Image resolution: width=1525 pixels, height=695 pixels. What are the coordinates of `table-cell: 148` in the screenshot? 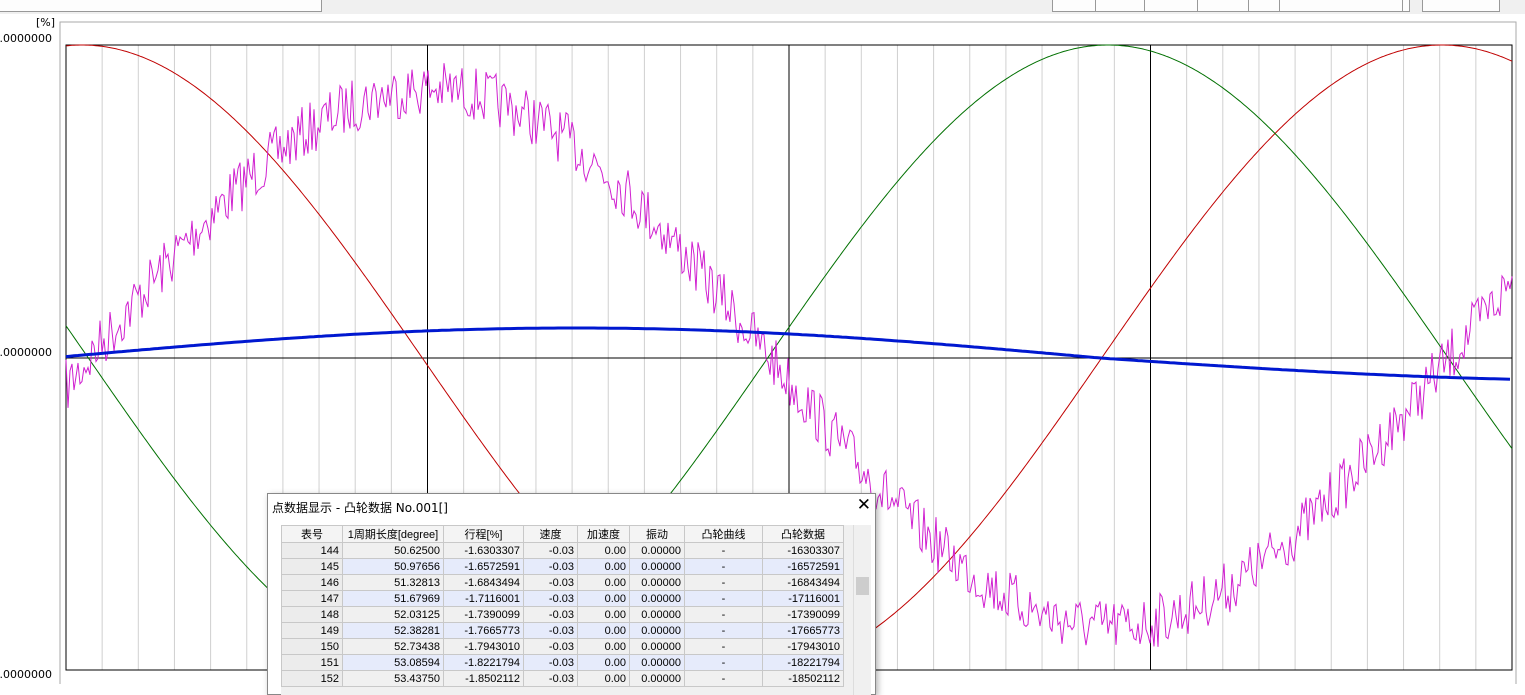 It's located at (312, 614).